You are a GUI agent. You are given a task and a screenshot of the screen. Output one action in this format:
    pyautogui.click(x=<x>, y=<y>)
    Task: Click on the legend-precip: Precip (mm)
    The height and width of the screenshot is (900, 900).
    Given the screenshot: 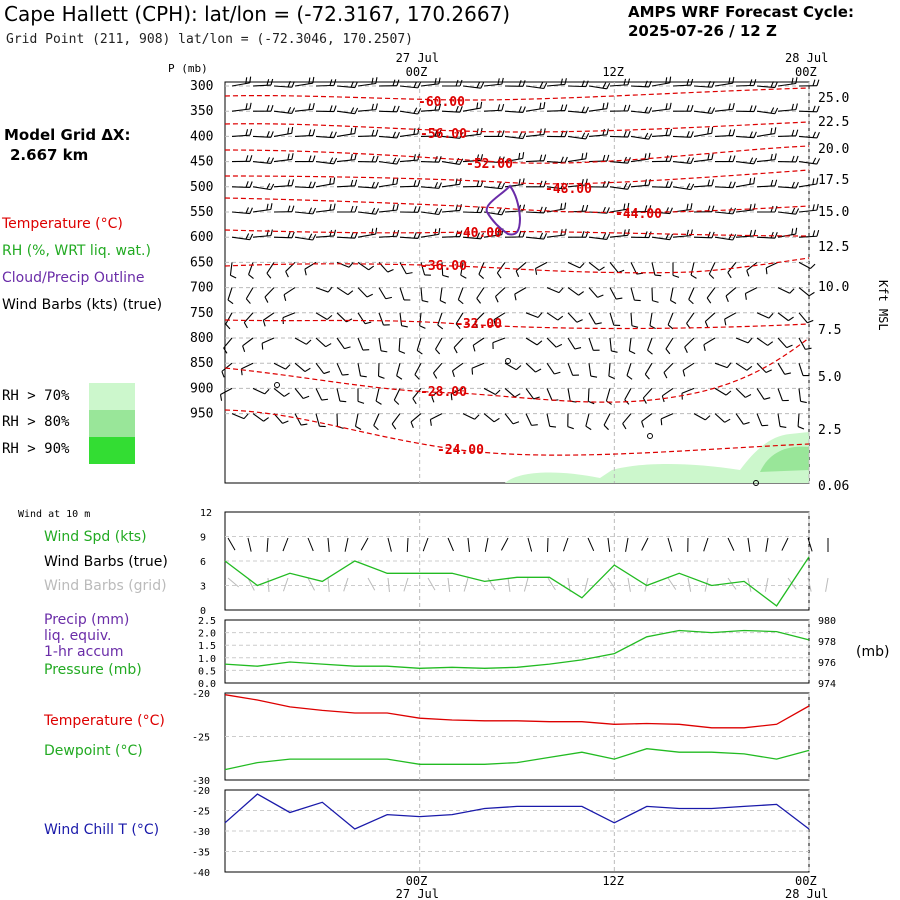 What is the action you would take?
    pyautogui.click(x=87, y=620)
    